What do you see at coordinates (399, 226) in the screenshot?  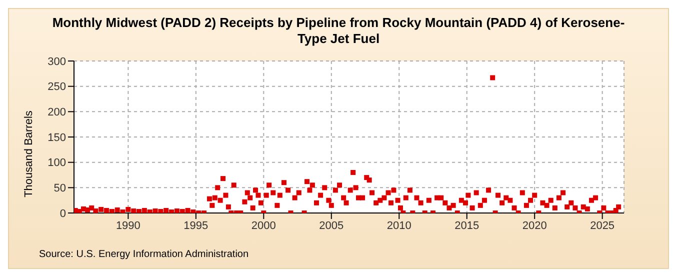 I see `x-tick-label: 2010` at bounding box center [399, 226].